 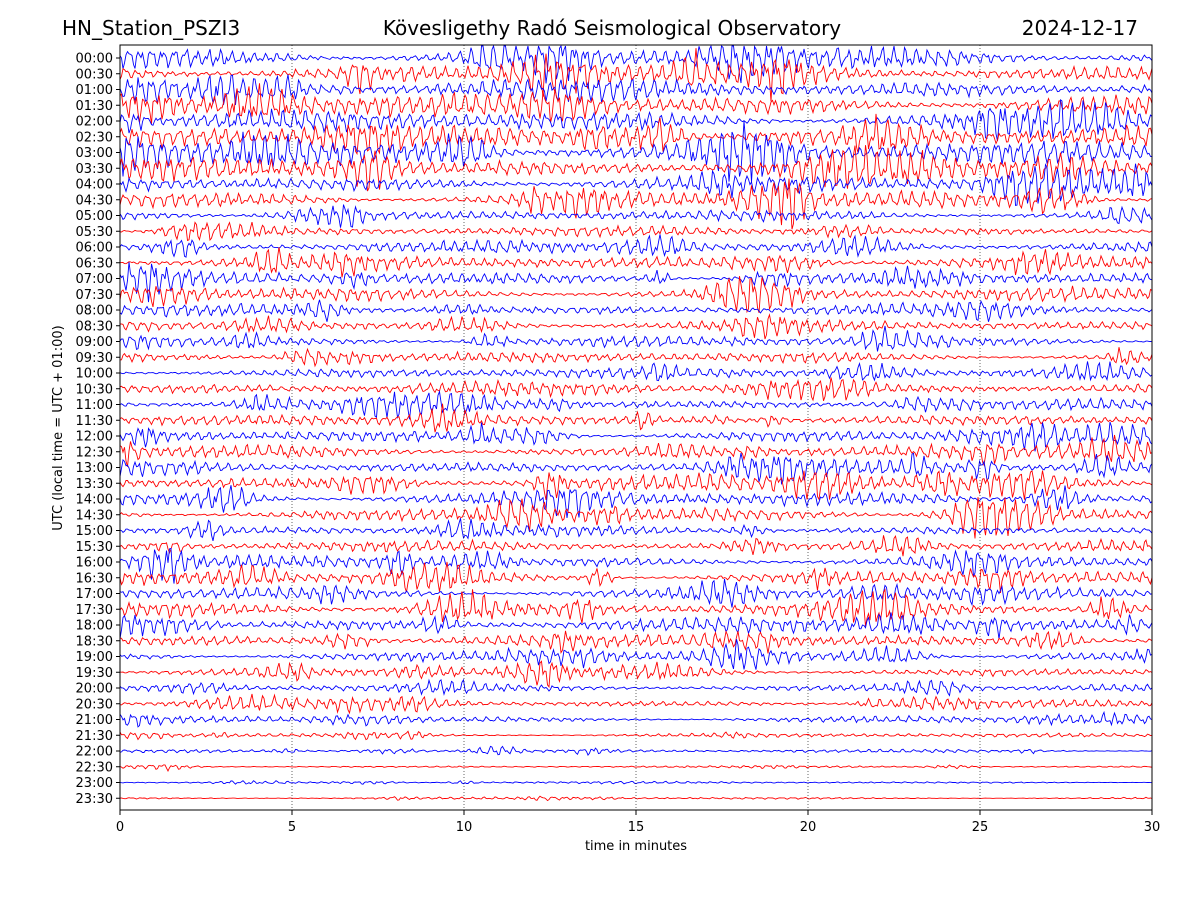 I want to click on y-tick-label: 12:00, so click(x=94, y=437).